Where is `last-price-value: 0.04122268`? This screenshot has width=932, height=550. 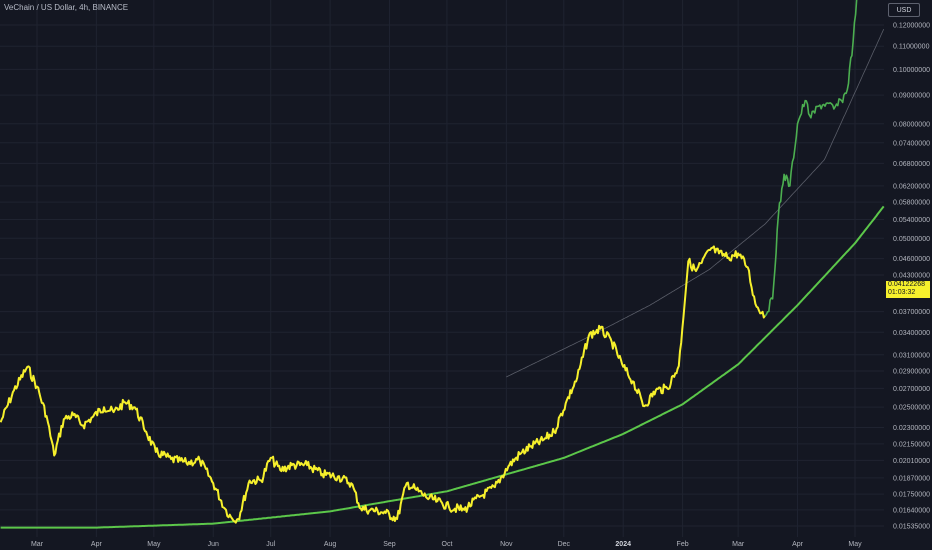
last-price-value: 0.04122268 is located at coordinates (906, 284).